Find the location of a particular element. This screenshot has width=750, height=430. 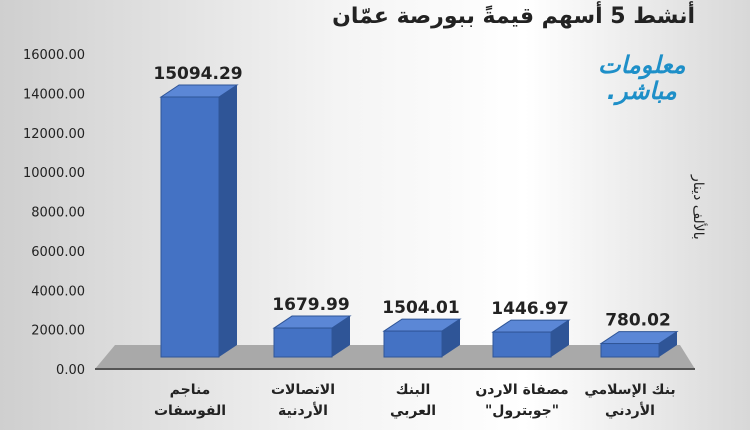

x-tick-label: بنك الإسلامي is located at coordinates (629, 390).